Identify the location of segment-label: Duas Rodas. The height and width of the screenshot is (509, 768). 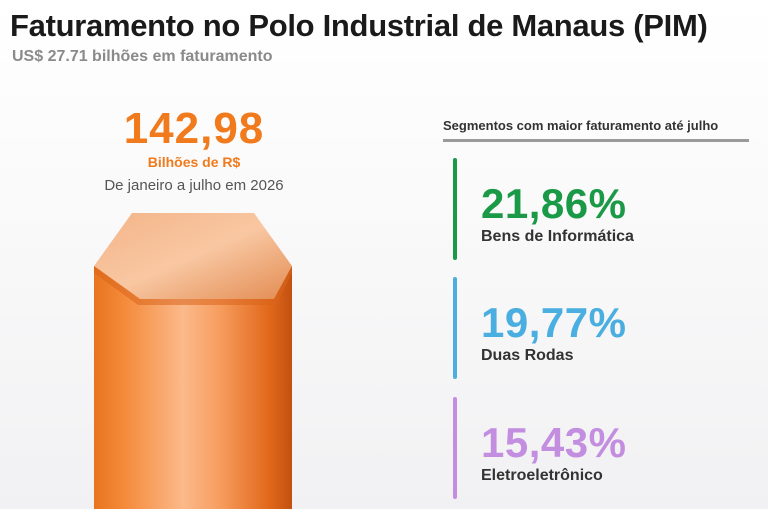
(527, 355).